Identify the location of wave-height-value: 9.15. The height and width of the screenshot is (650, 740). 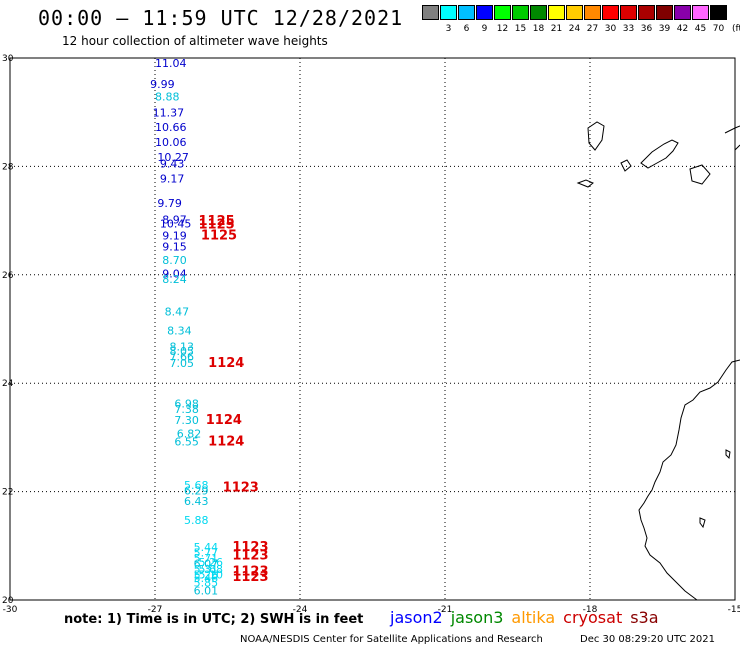
(174, 246).